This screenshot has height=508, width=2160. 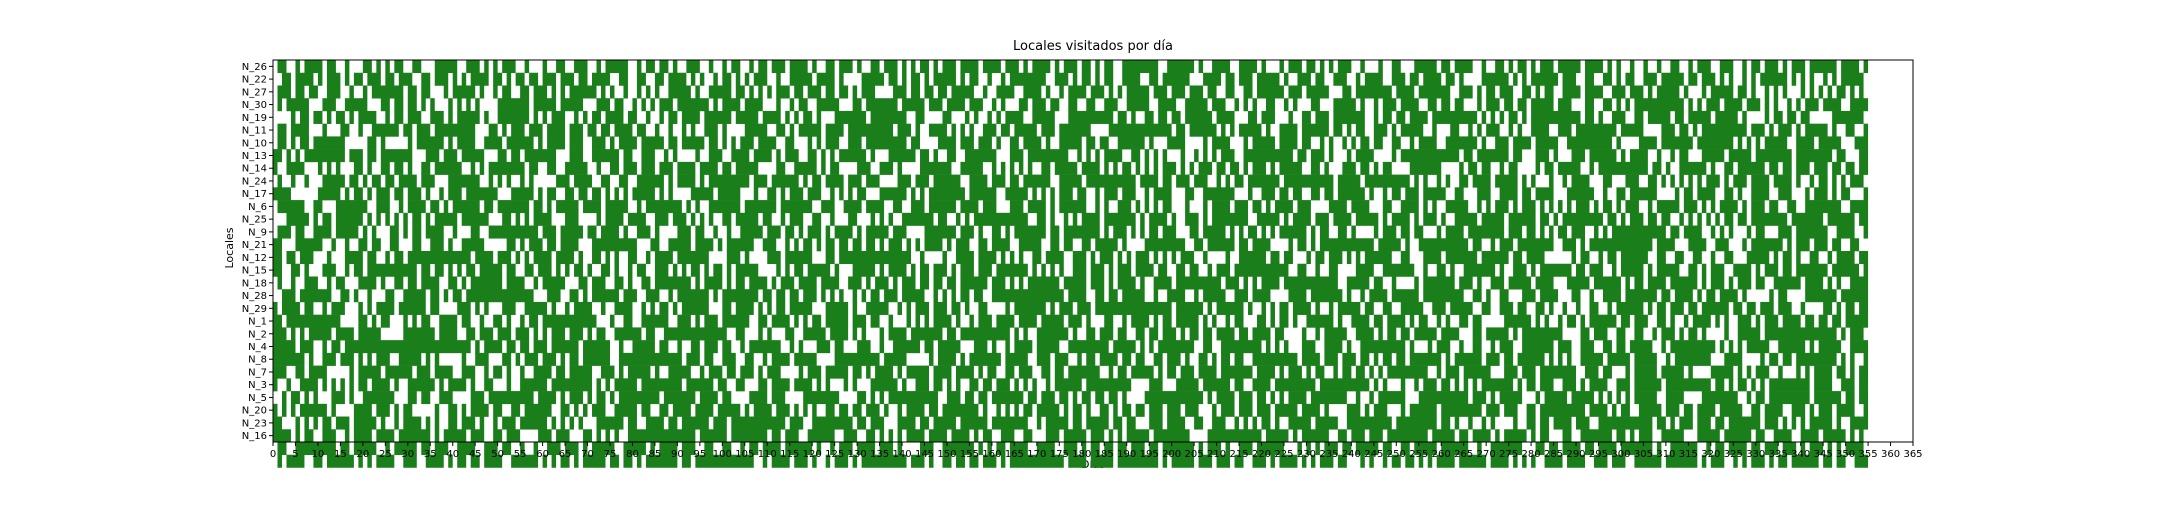 I want to click on x-tick-label: 360, so click(x=1890, y=454).